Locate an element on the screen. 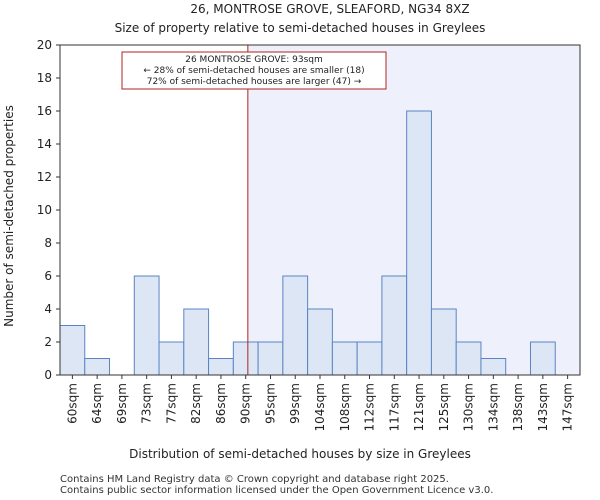 The height and width of the screenshot is (500, 600). bar-108sqm is located at coordinates (344, 358).